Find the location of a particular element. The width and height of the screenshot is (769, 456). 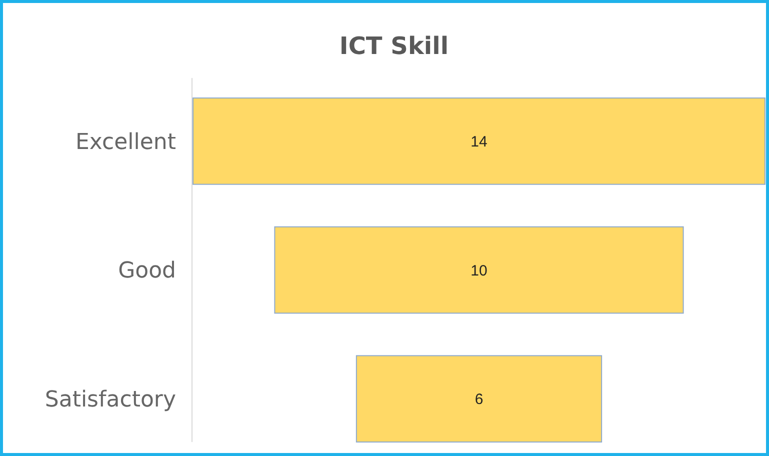

data-label: 10 is located at coordinates (479, 271).